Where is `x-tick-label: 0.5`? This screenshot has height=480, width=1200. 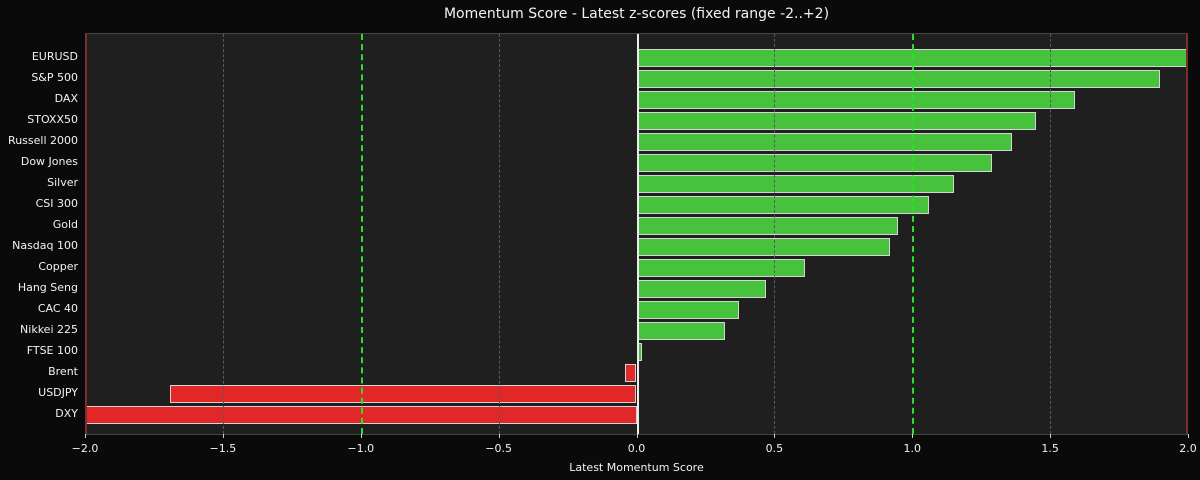
x-tick-label: 0.5 is located at coordinates (774, 448).